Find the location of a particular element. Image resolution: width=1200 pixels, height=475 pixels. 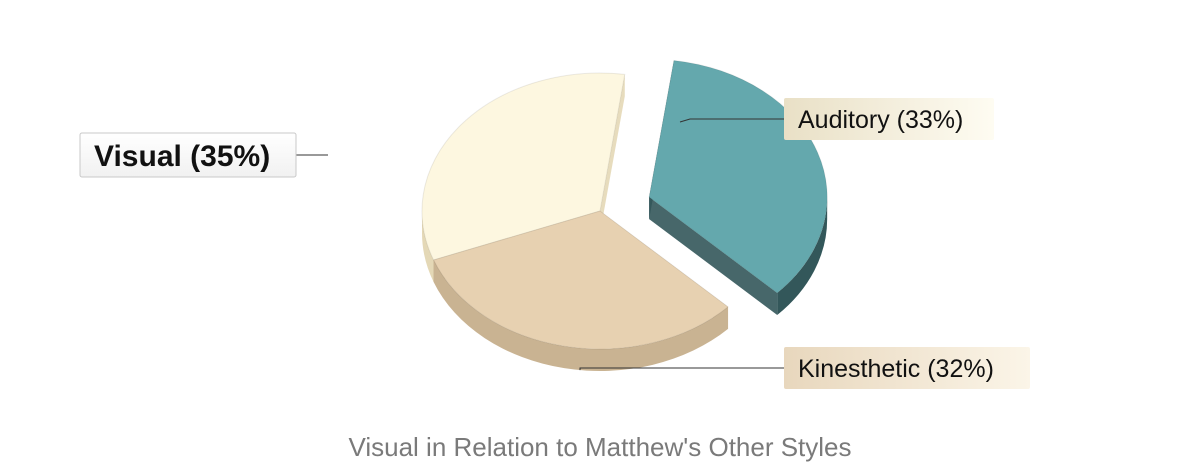

pie-slice-auditory-top is located at coordinates (523, 166).